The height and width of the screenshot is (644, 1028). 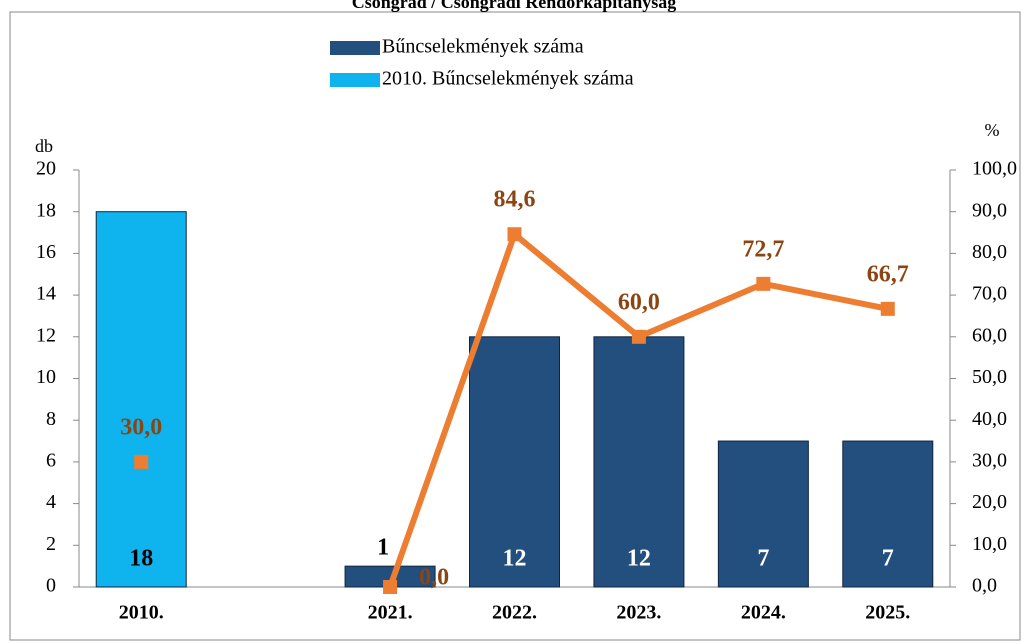 I want to click on bar-value-label: 1, so click(x=383, y=548).